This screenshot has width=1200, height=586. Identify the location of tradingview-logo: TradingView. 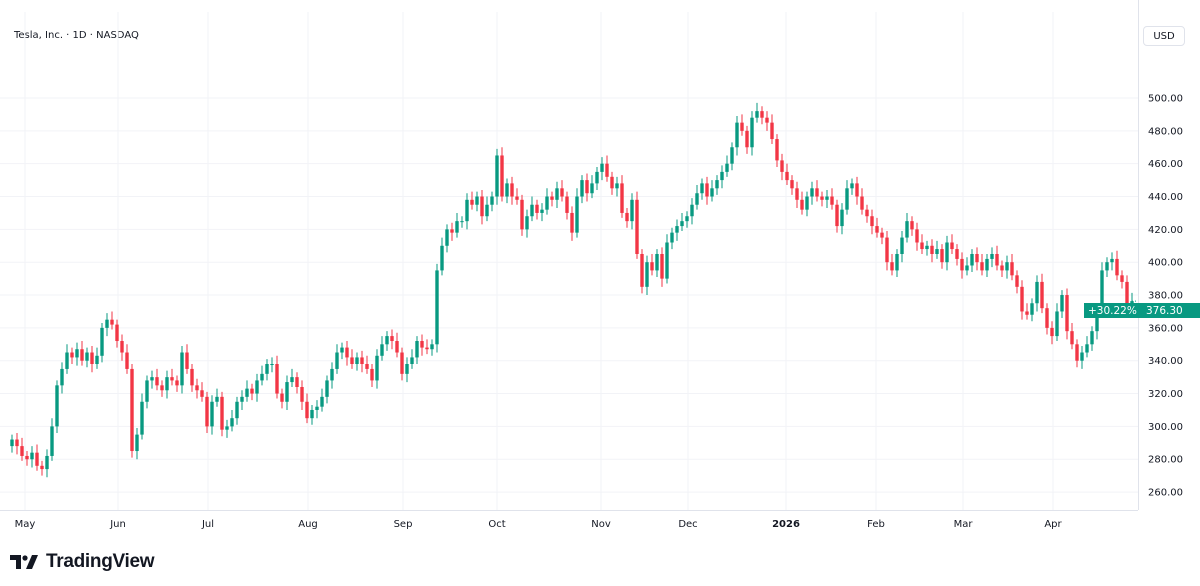
(82, 562).